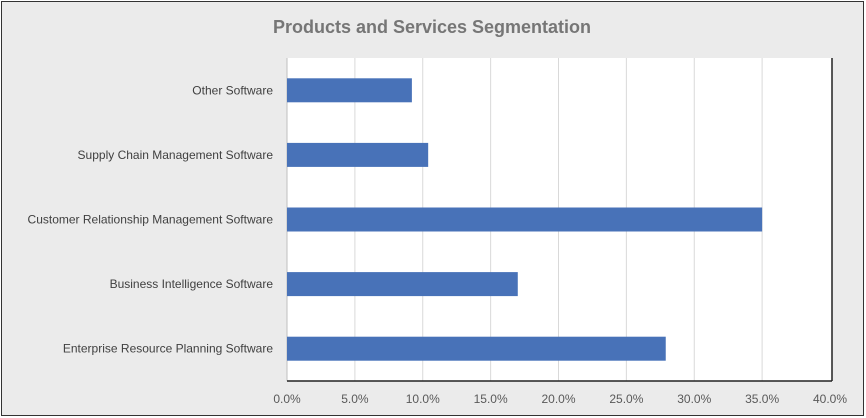 The height and width of the screenshot is (418, 866). I want to click on x-tick-label: 30.0%, so click(694, 399).